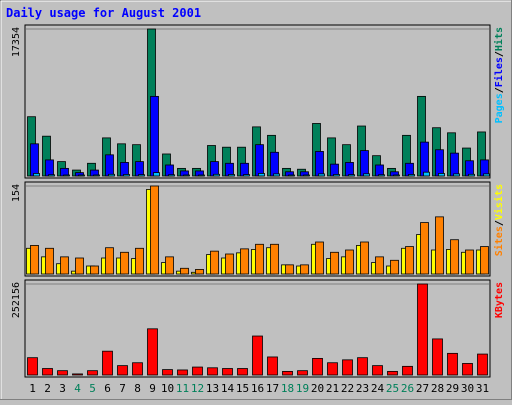  What do you see at coordinates (16, 42) in the screenshot?
I see `y-max-label: 17354` at bounding box center [16, 42].